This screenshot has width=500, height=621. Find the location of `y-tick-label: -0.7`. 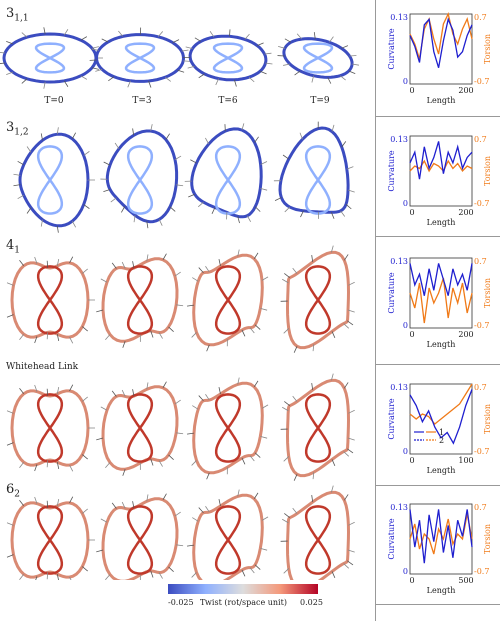

y-tick-label: -0.7 is located at coordinates (481, 571).